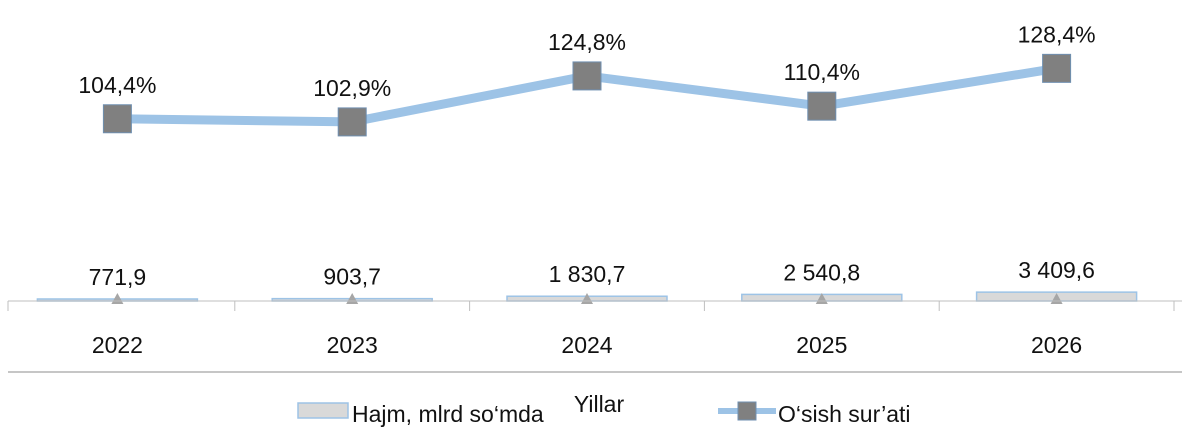 This screenshot has width=1182, height=428. Describe the element at coordinates (747, 411) in the screenshot. I see `legend-line-marker` at that location.